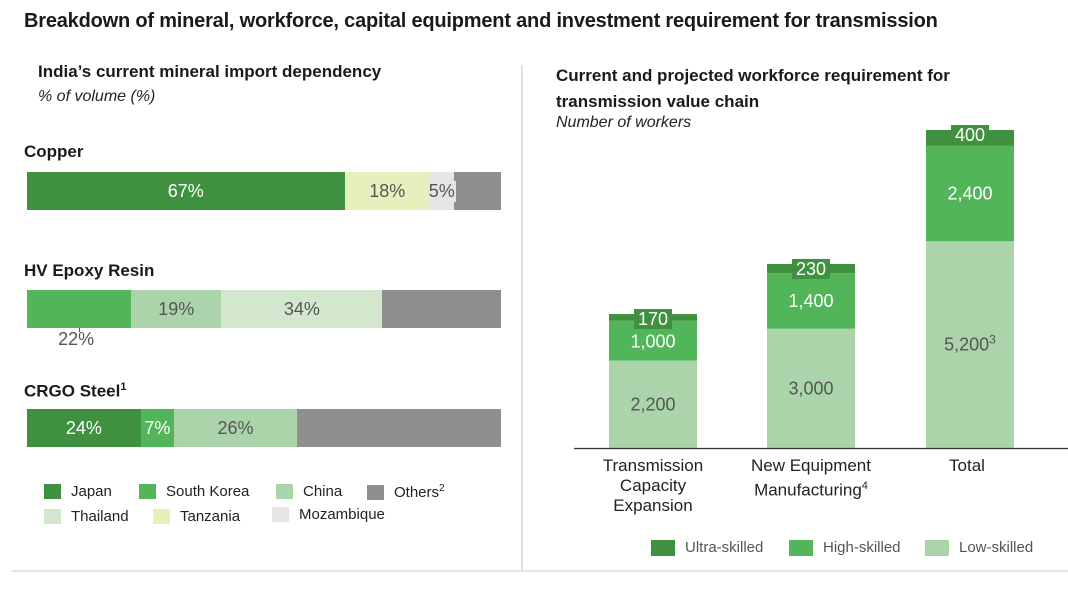 The height and width of the screenshot is (589, 1068). What do you see at coordinates (811, 490) in the screenshot?
I see `x-axis-label-line: Manufacturing4` at bounding box center [811, 490].